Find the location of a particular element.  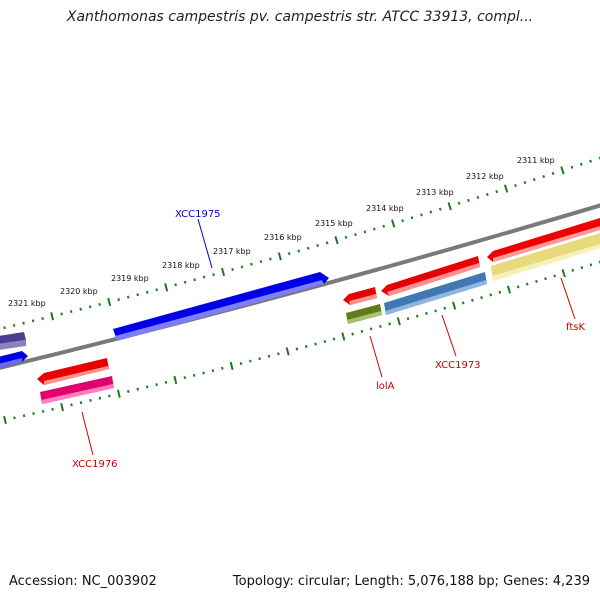

gene-label-xcc1973: XCC1973 is located at coordinates (458, 365).